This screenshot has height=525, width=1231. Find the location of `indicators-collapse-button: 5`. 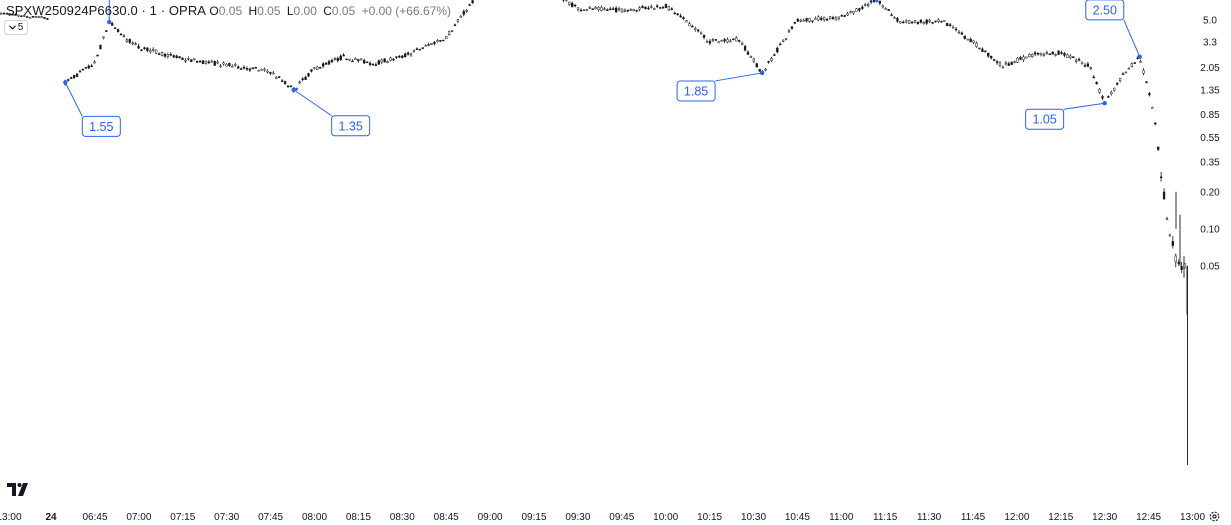

indicators-collapse-button: 5 is located at coordinates (16, 27).